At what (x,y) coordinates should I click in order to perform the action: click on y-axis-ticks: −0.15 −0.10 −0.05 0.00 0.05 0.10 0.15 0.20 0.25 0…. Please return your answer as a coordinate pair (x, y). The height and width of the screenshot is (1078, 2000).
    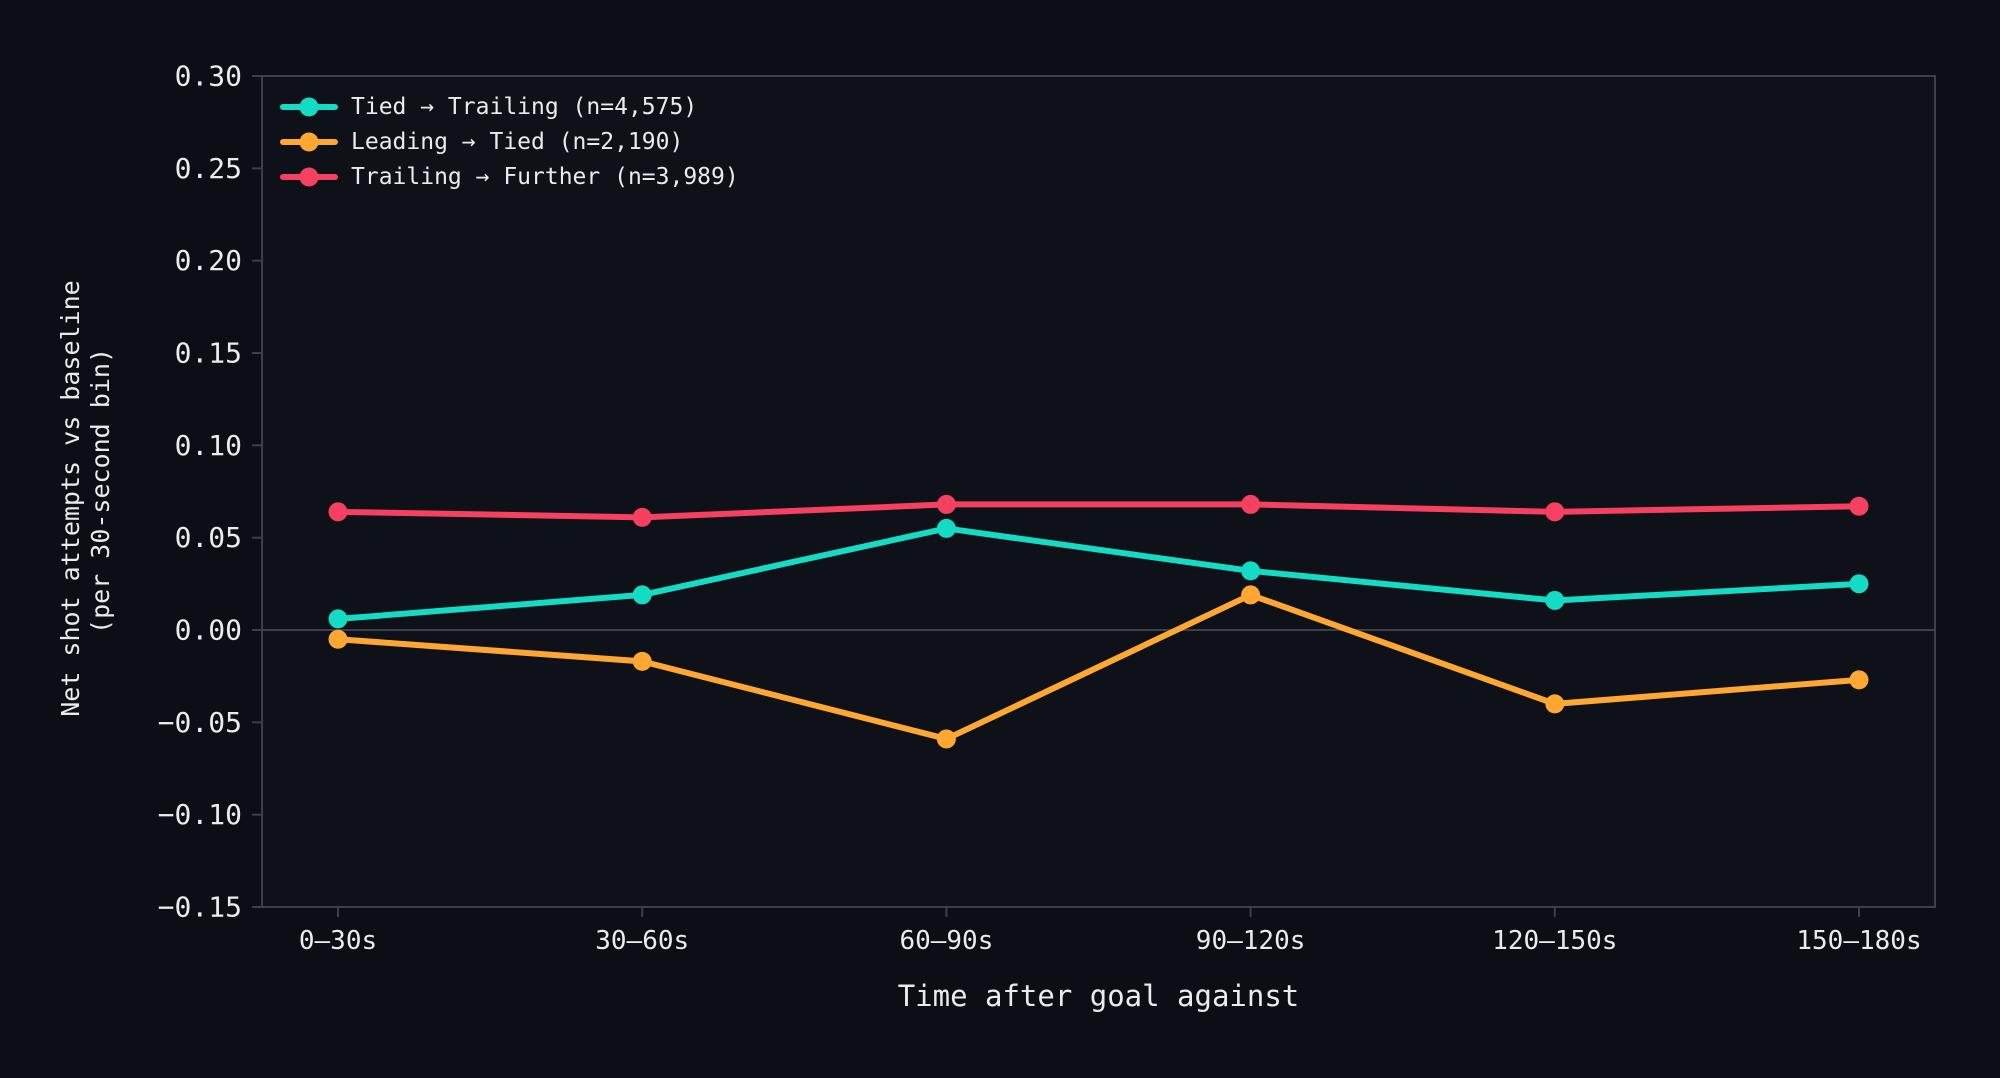
    Looking at the image, I should click on (210, 492).